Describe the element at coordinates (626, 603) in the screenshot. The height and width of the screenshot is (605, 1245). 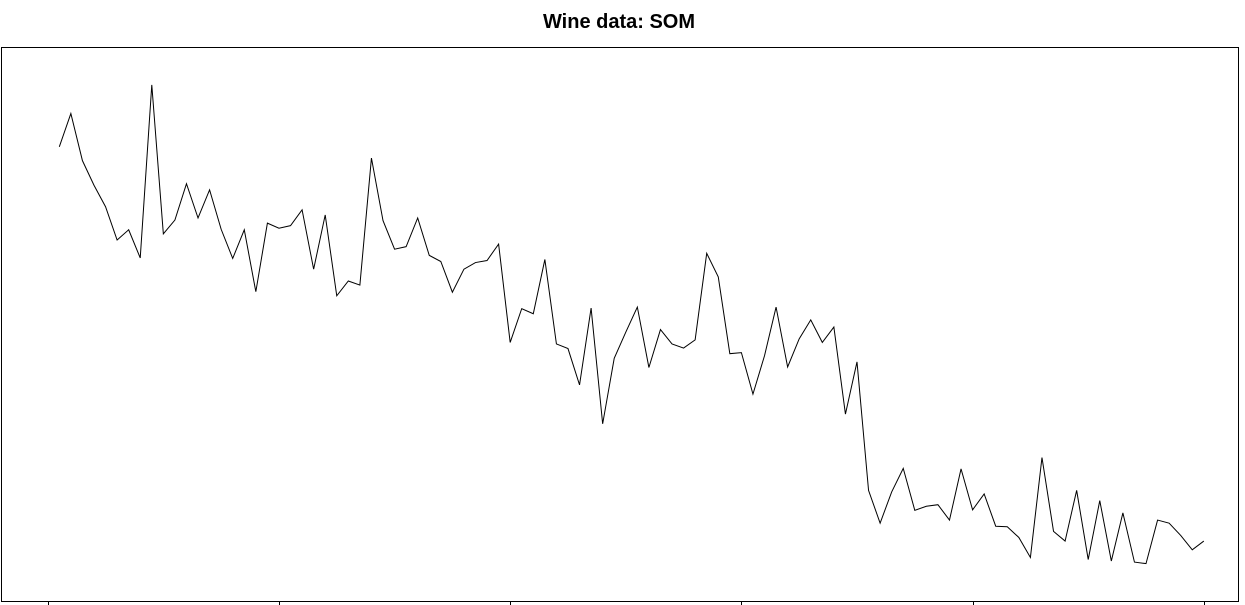
I see `x-axis-ticks` at that location.